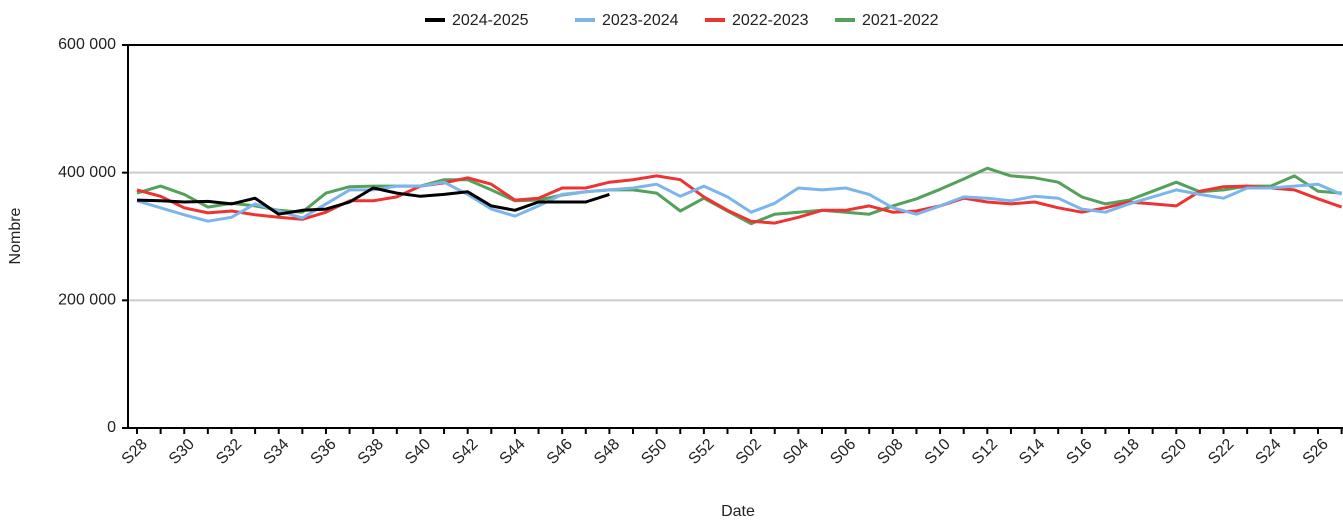 This screenshot has height=521, width=1343. I want to click on legend-label: 2024-2025, so click(490, 20).